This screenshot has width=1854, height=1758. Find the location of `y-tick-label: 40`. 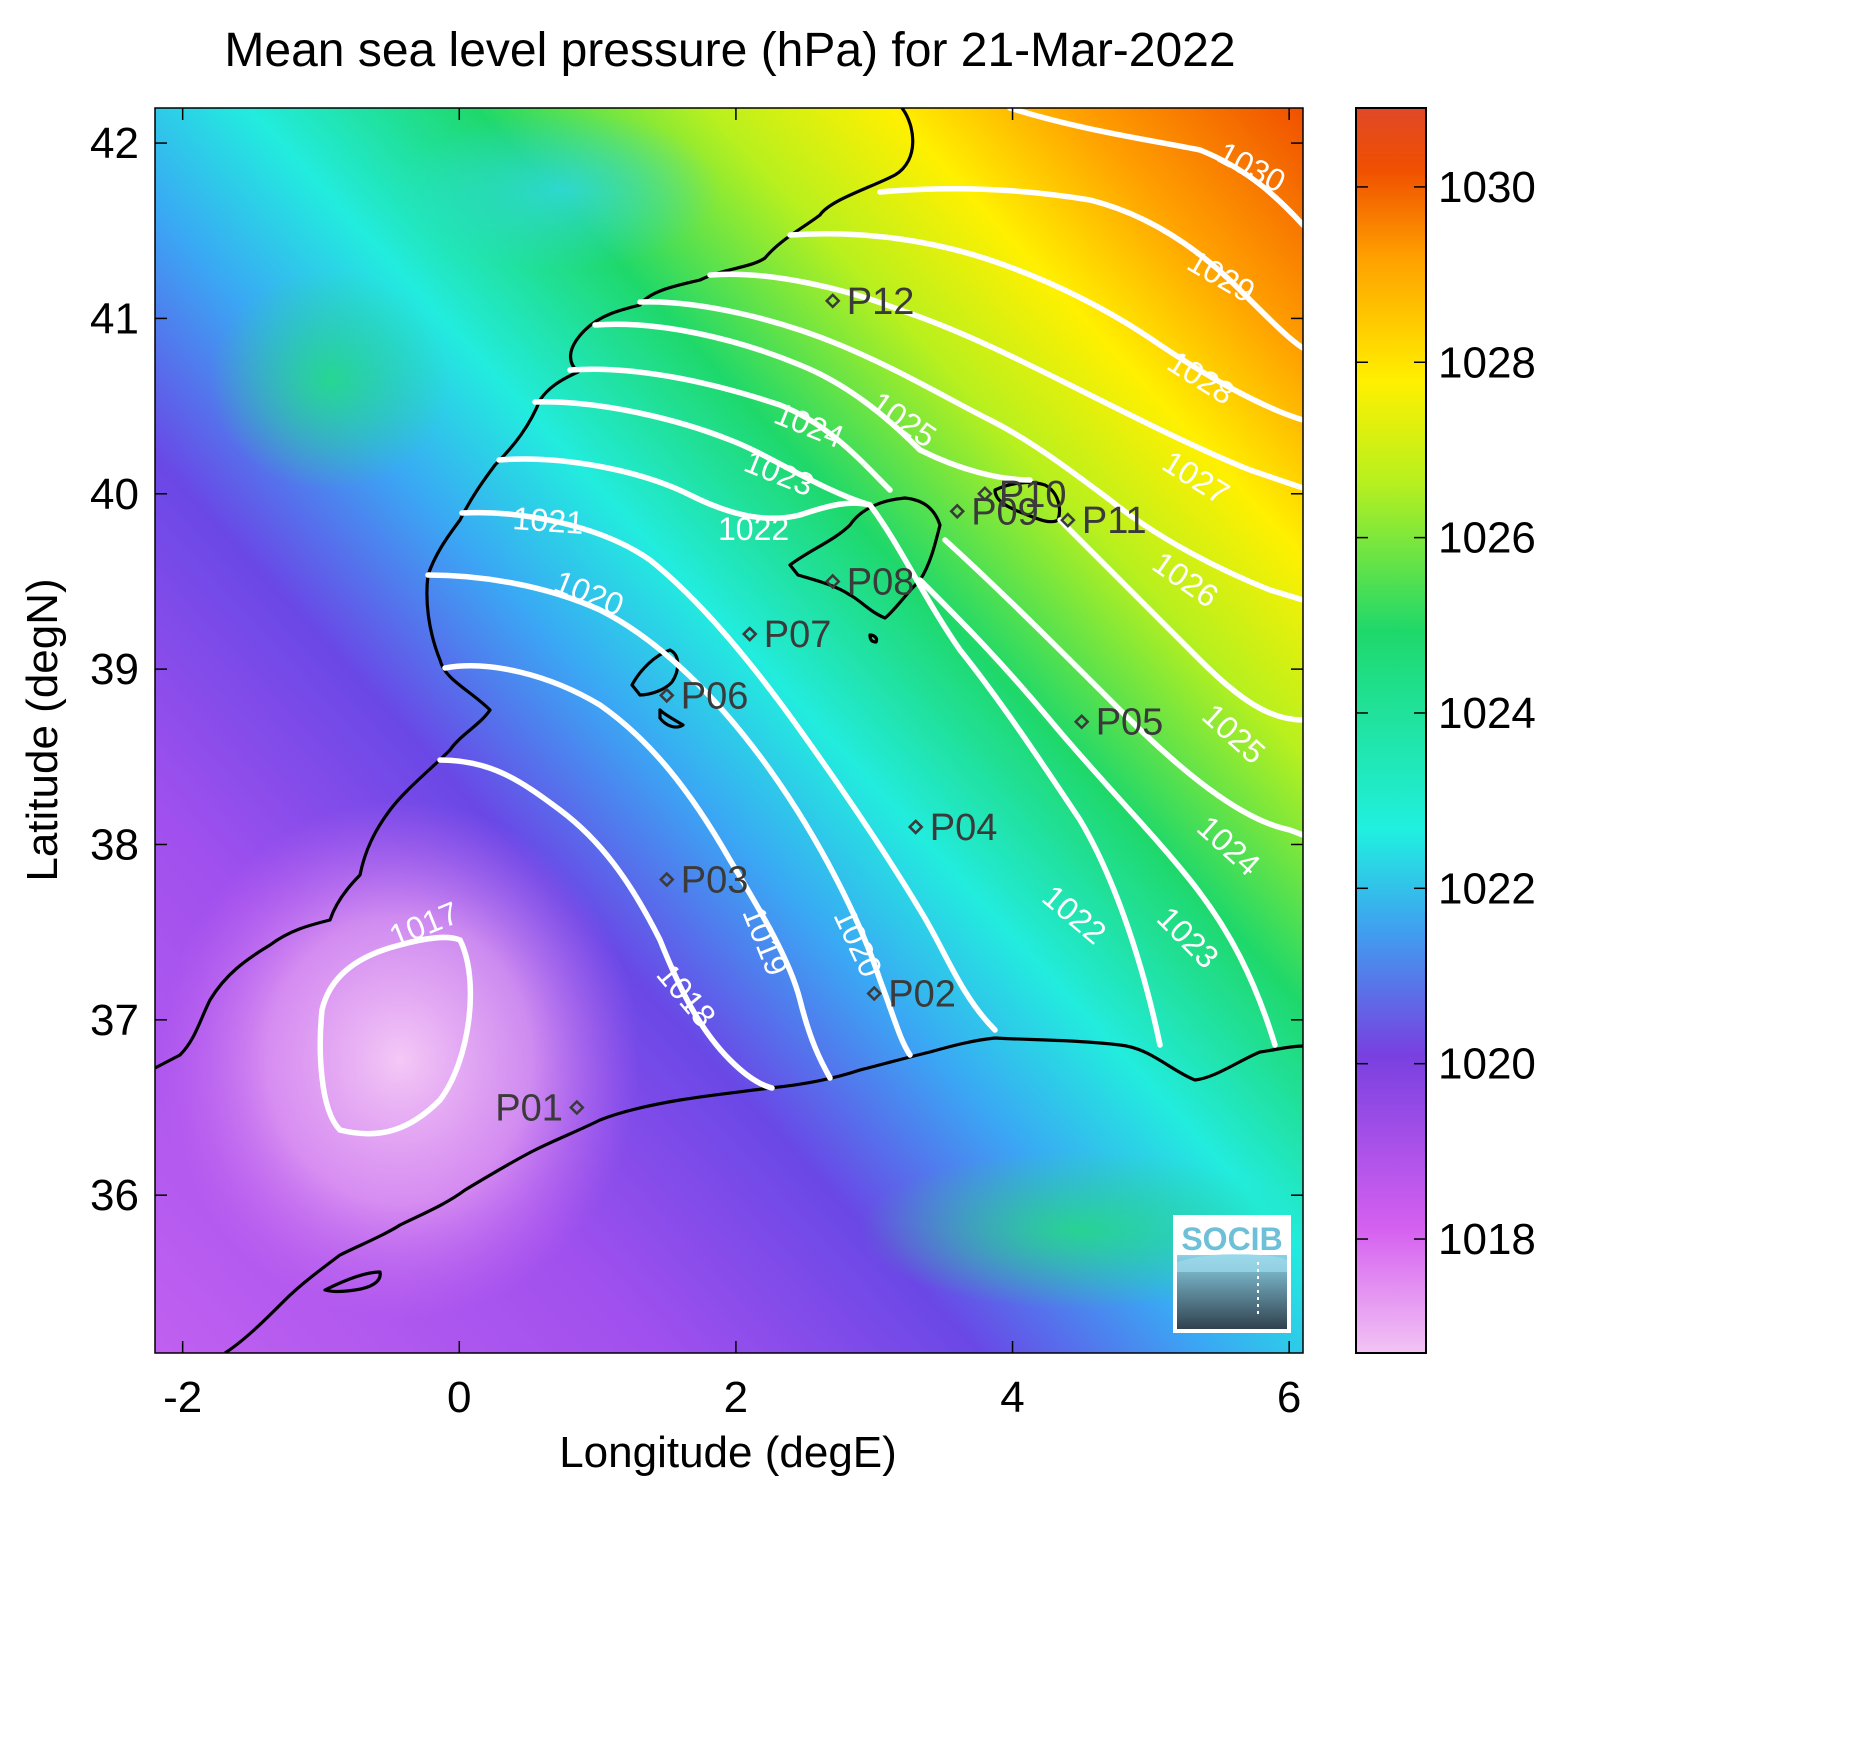

y-tick-label: 40 is located at coordinates (114, 494).